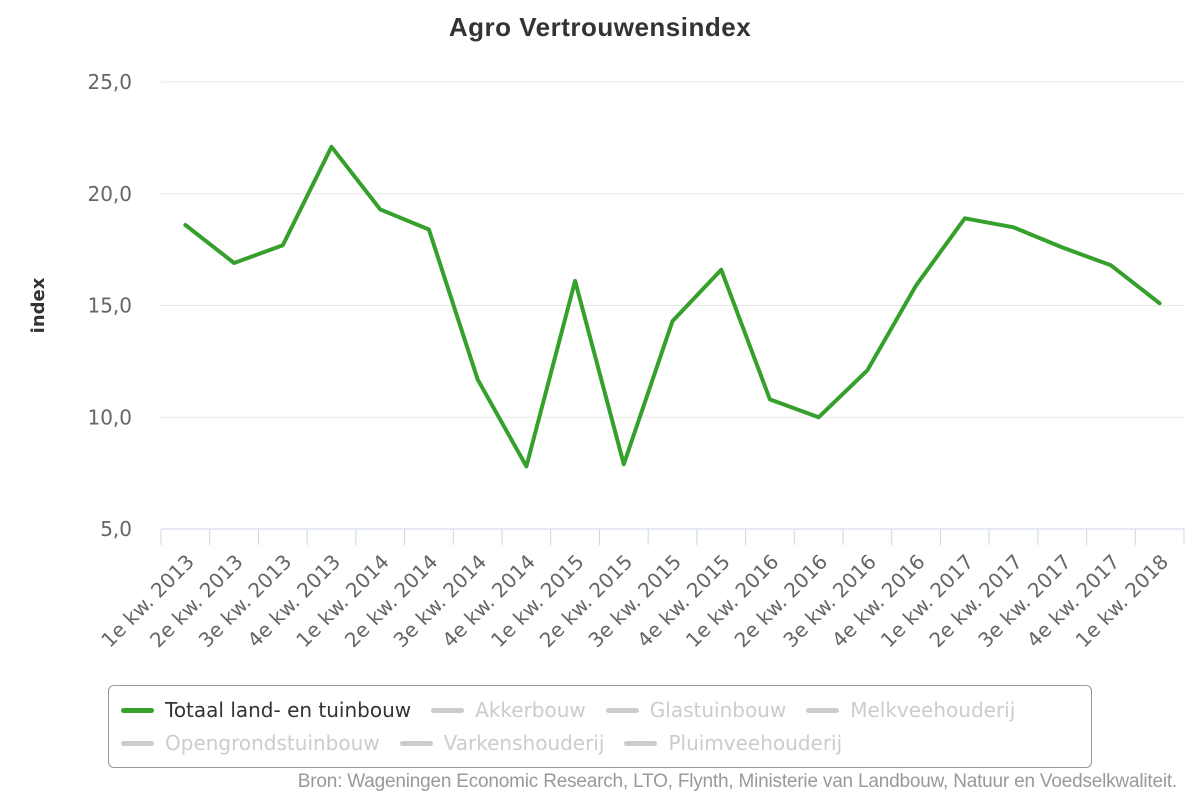  Describe the element at coordinates (524, 743) in the screenshot. I see `legend-item-label: Varkenshouderij` at that location.